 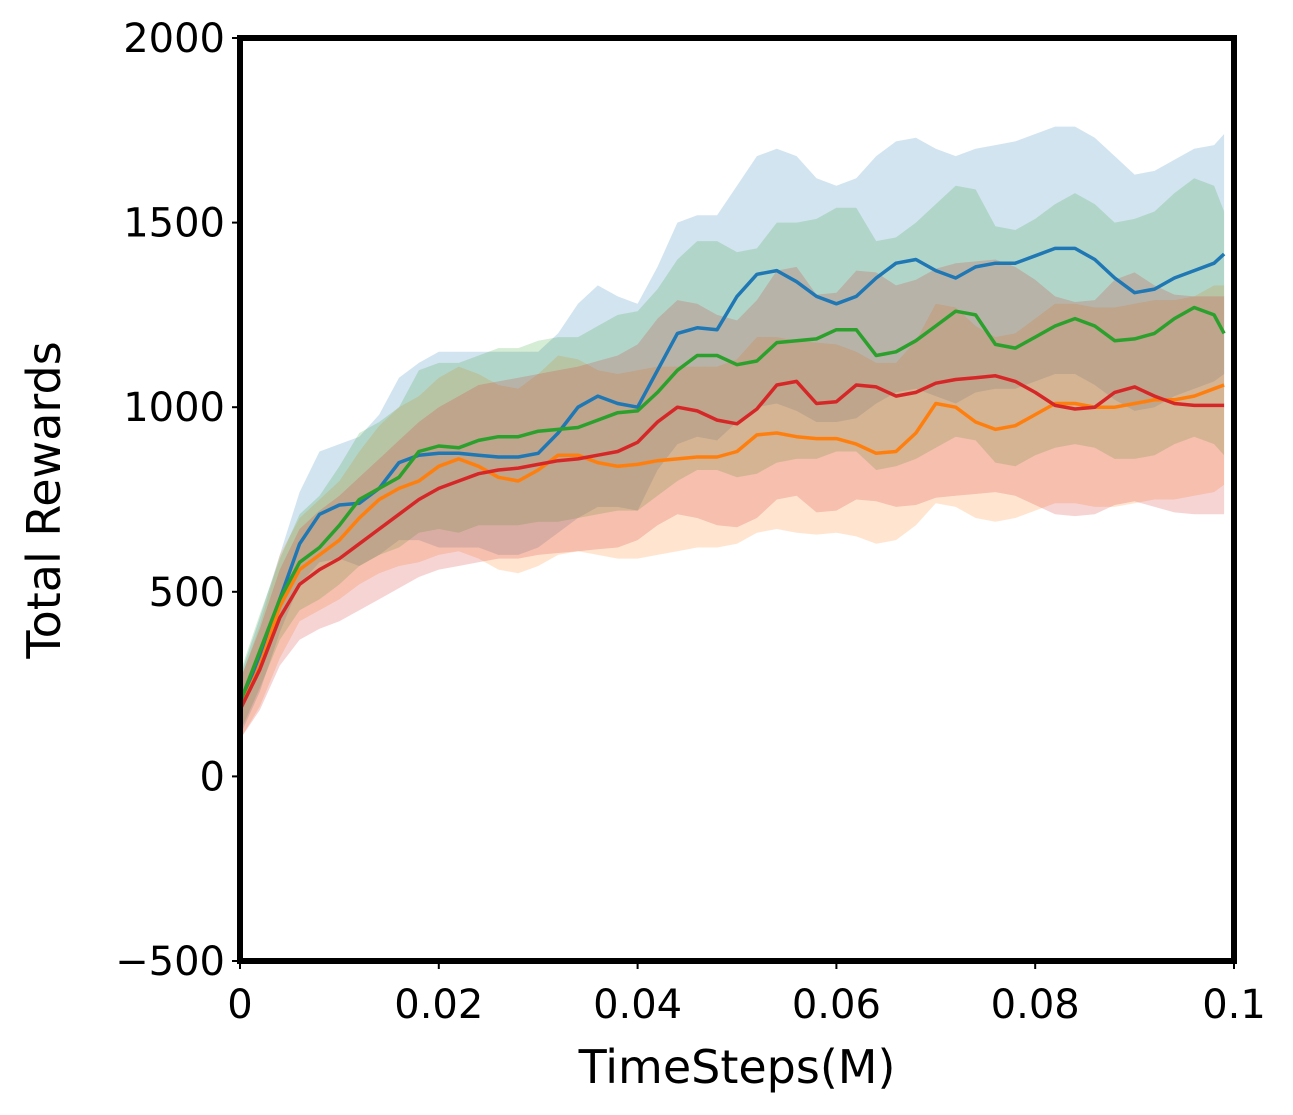 What do you see at coordinates (637, 1005) in the screenshot?
I see `x-tick-label: 0.04` at bounding box center [637, 1005].